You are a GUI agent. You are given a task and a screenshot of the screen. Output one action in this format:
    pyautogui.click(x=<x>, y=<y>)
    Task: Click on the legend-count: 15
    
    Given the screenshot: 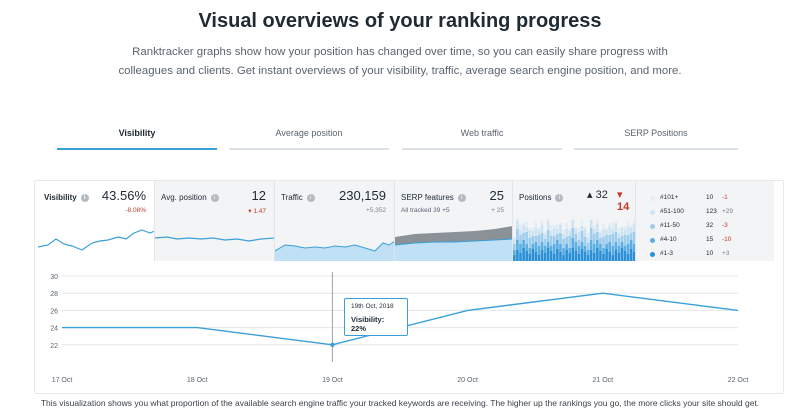 What is the action you would take?
    pyautogui.click(x=710, y=239)
    